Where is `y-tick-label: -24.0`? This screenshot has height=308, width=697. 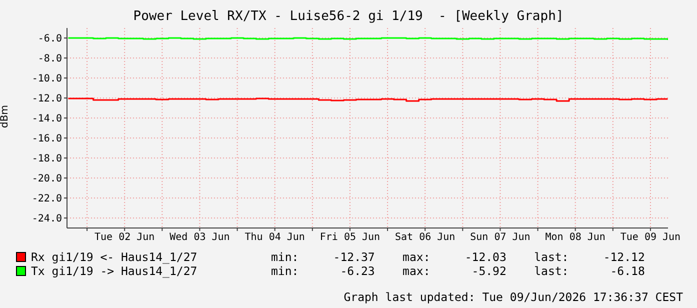 y-tick-label: -24.0 is located at coordinates (47, 219).